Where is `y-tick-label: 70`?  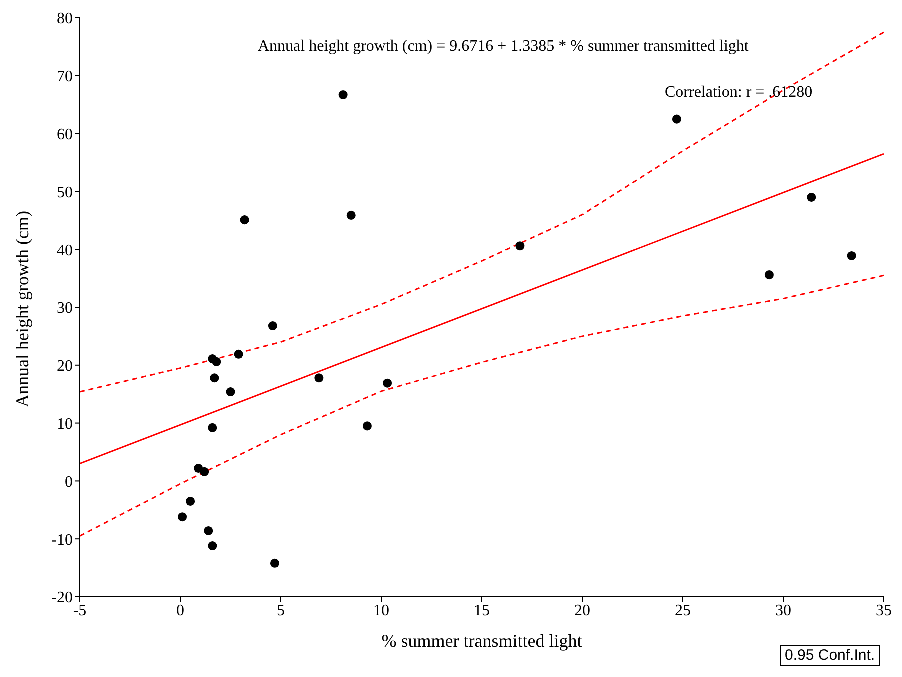
y-tick-label: 70 is located at coordinates (65, 77).